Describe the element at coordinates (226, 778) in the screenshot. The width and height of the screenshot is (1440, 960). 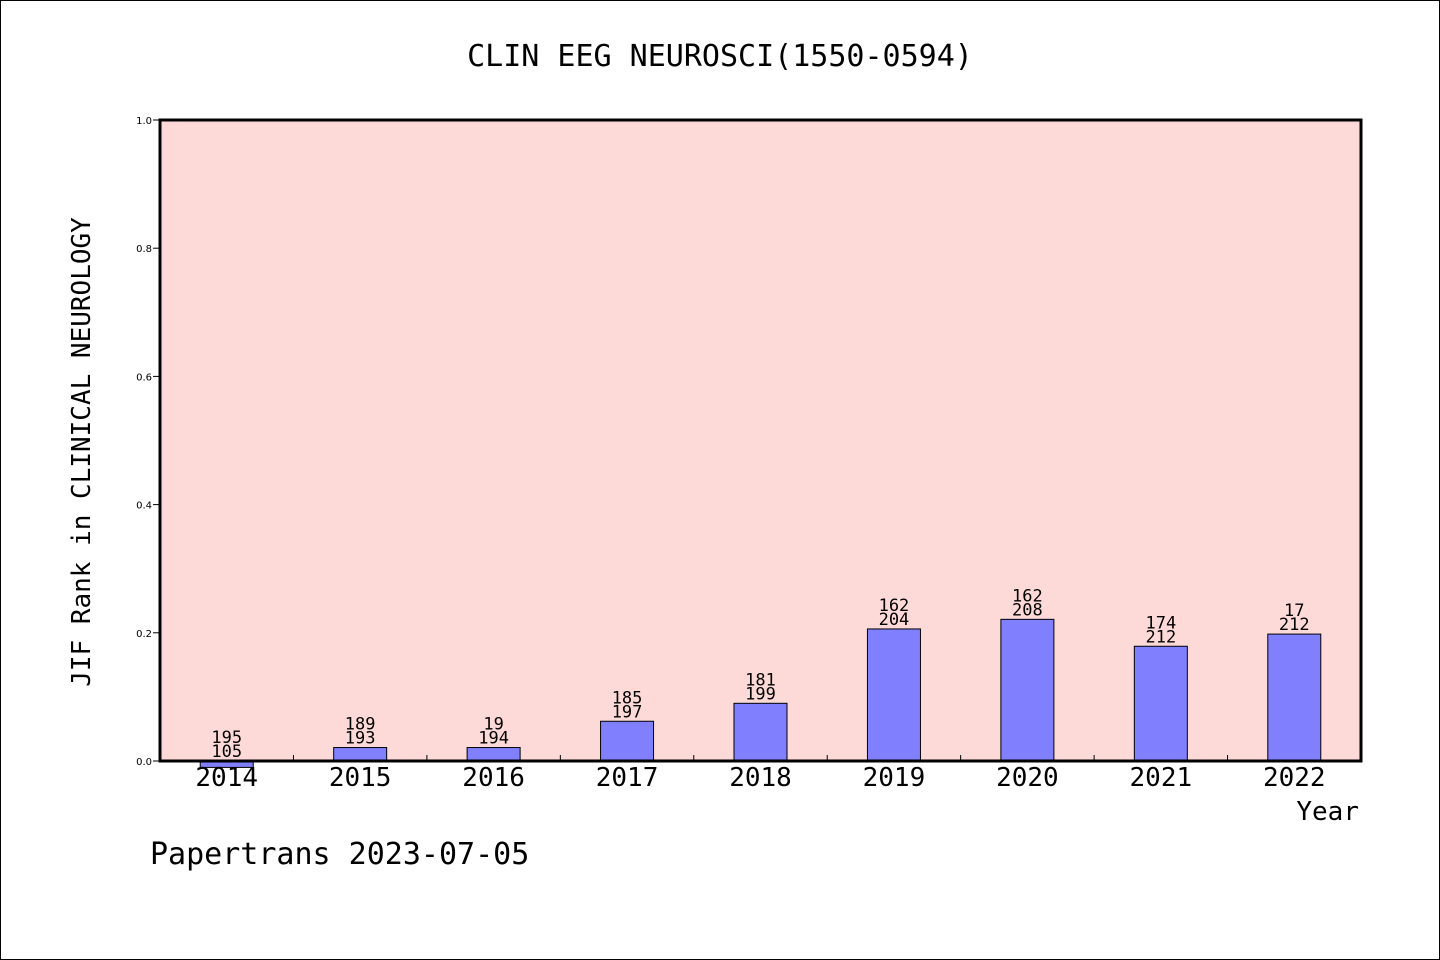
I see `x-tick-label: 2014` at that location.